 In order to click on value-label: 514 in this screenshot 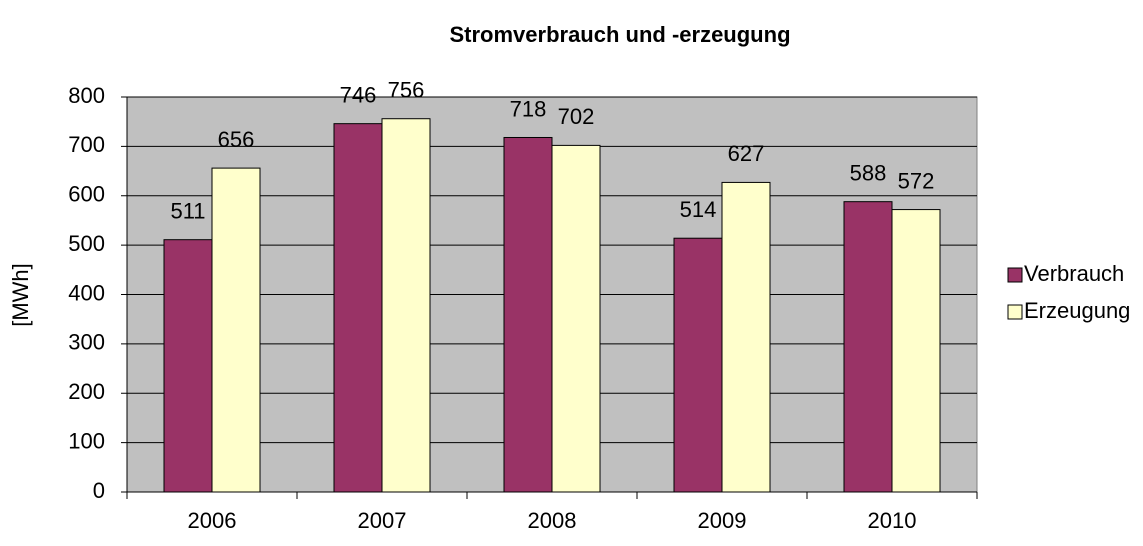, I will do `click(698, 209)`.